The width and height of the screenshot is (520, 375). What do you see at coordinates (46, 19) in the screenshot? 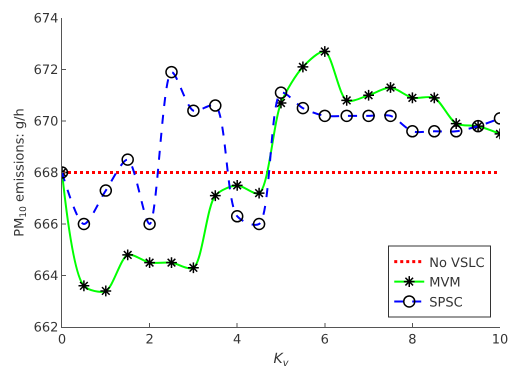
I see `y-tick-label: 674` at bounding box center [46, 19].